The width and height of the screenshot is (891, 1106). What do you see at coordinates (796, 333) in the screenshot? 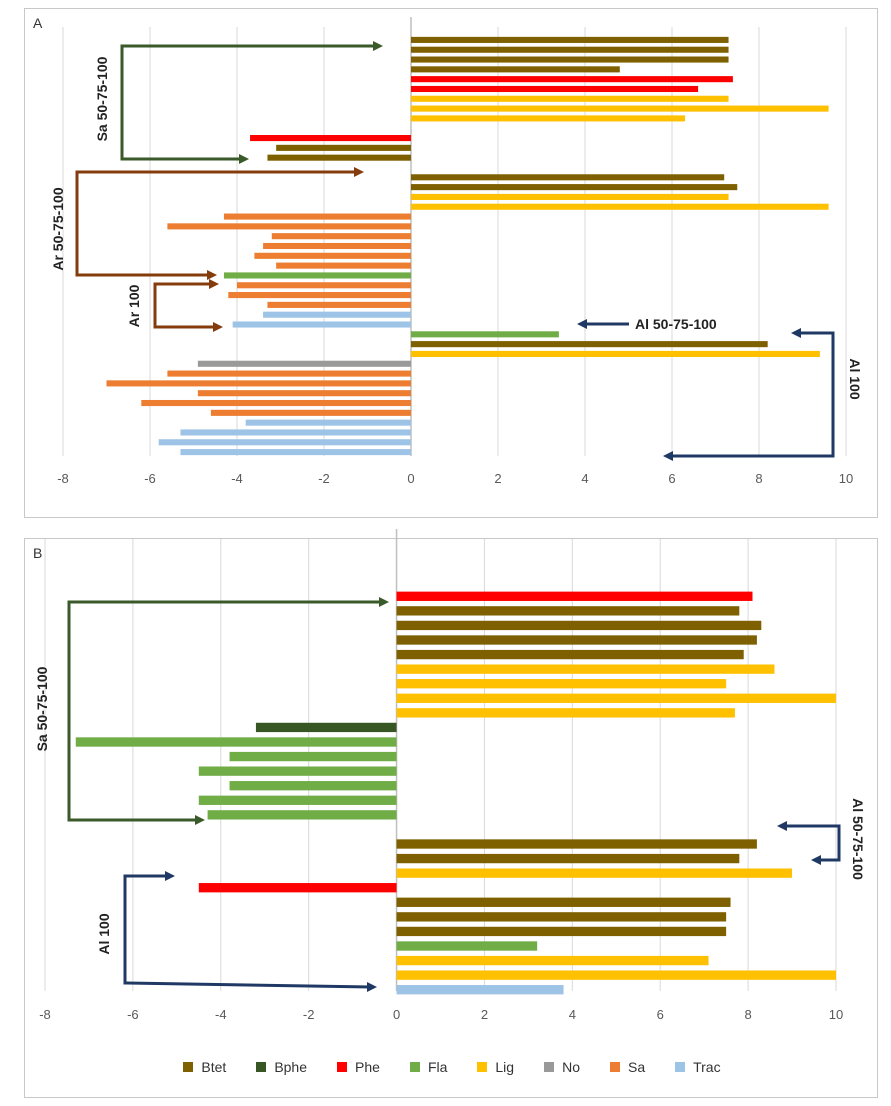
I see `arrowhead-a-al100-top` at bounding box center [796, 333].